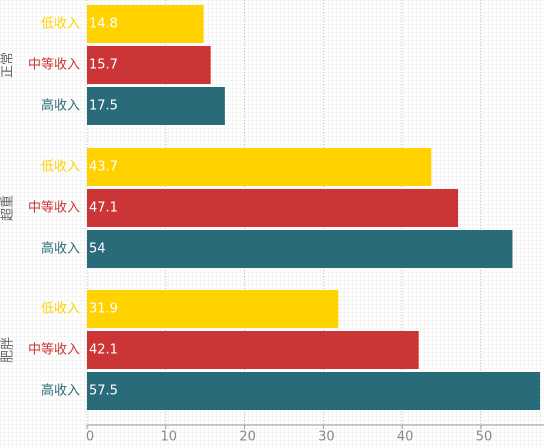  What do you see at coordinates (103, 208) in the screenshot?
I see `value-label: 47.1` at bounding box center [103, 208].